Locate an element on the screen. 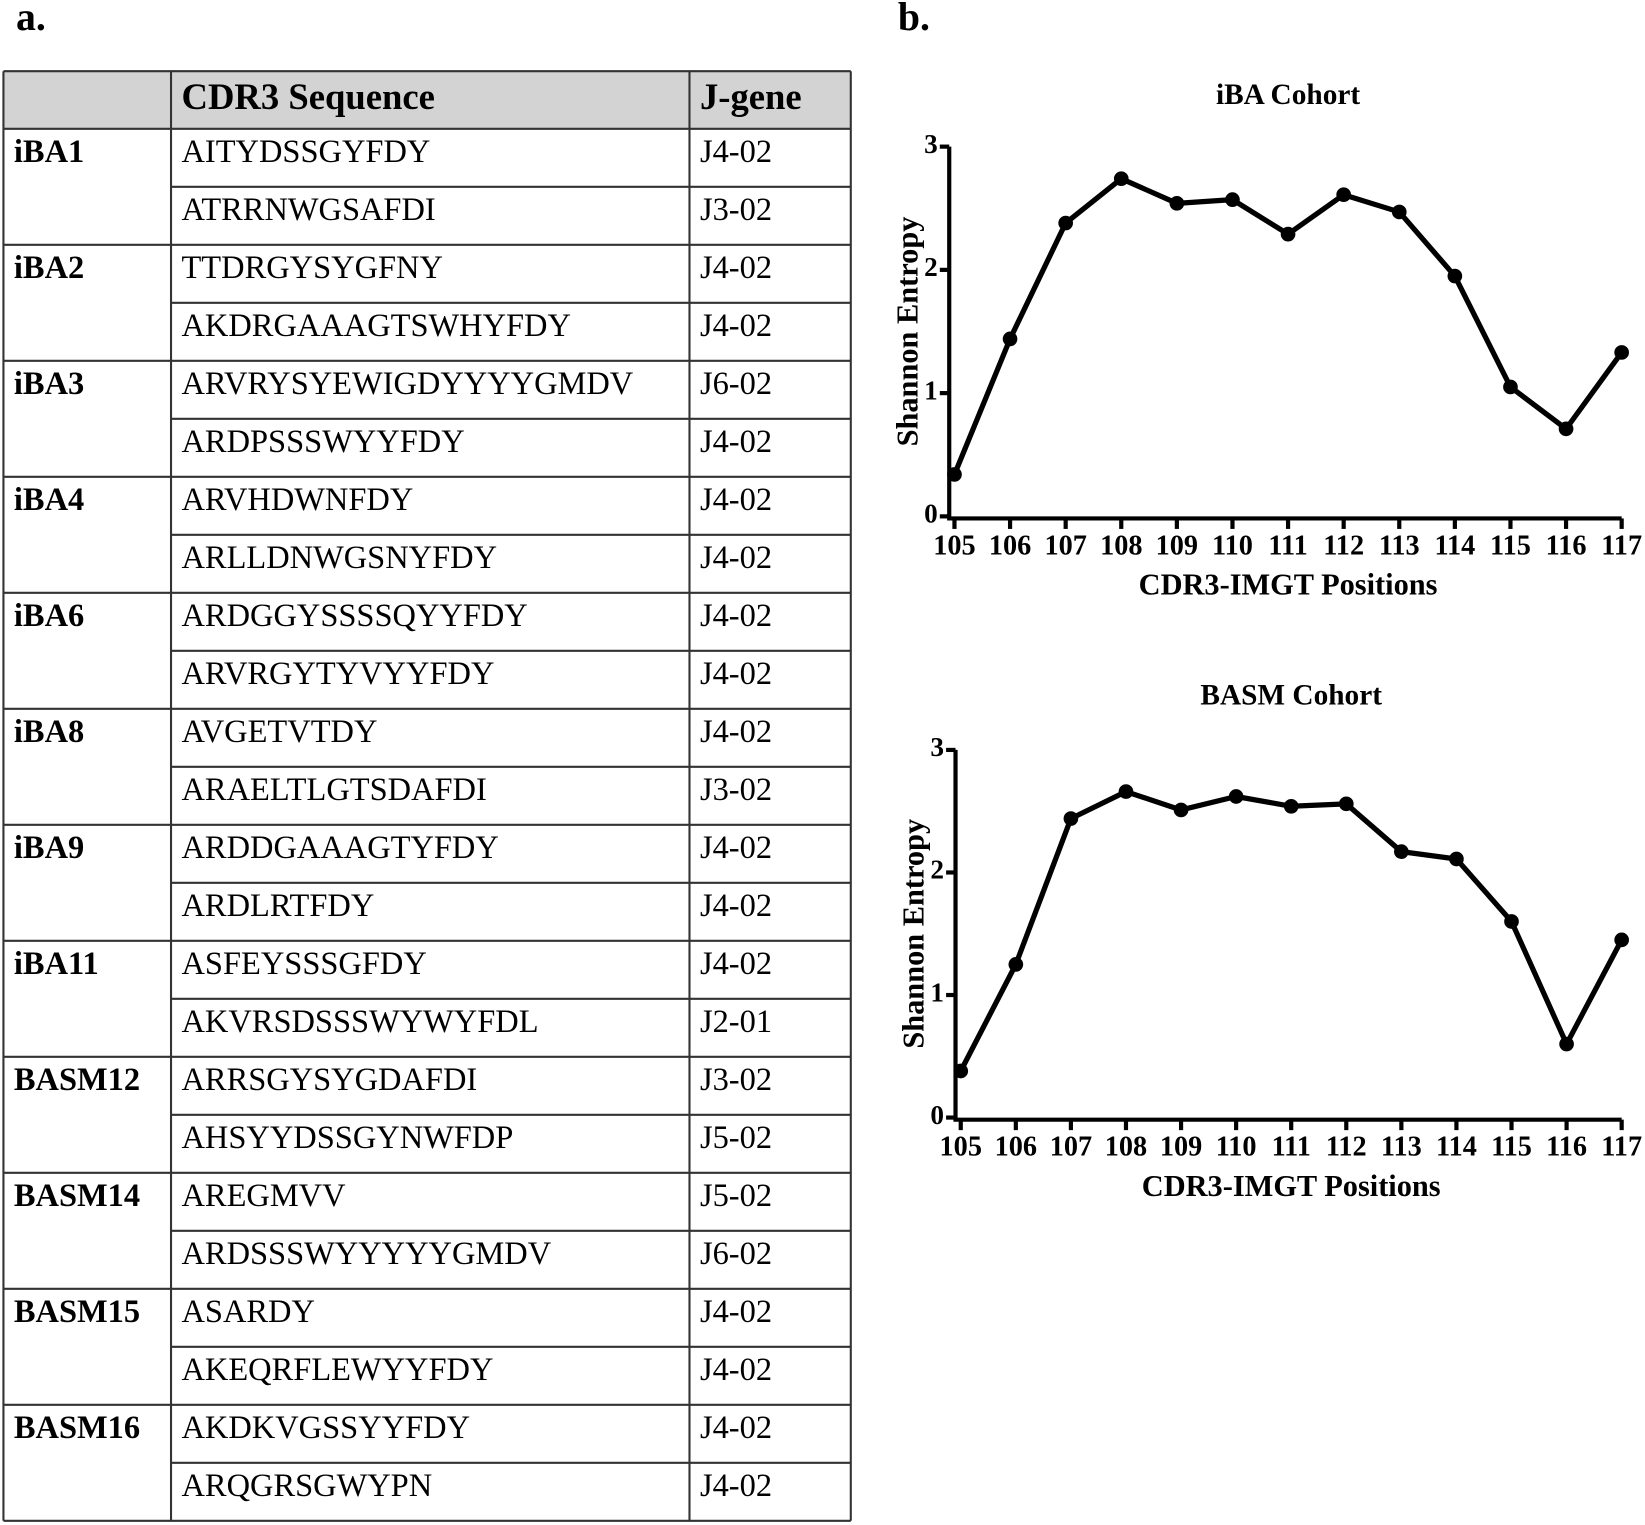 The image size is (1645, 1525). line is located at coordinates (1288, 326).